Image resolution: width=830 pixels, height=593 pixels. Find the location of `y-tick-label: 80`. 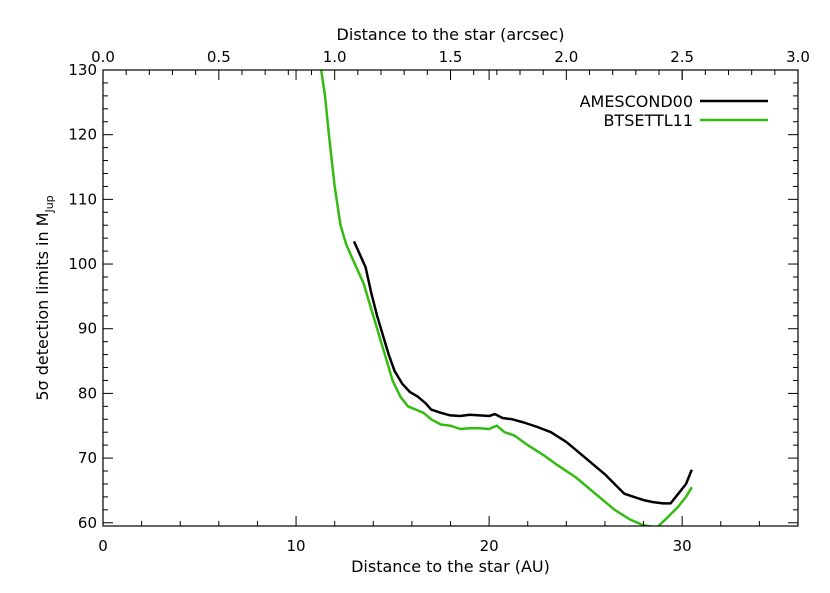

y-tick-label: 80 is located at coordinates (87, 393).